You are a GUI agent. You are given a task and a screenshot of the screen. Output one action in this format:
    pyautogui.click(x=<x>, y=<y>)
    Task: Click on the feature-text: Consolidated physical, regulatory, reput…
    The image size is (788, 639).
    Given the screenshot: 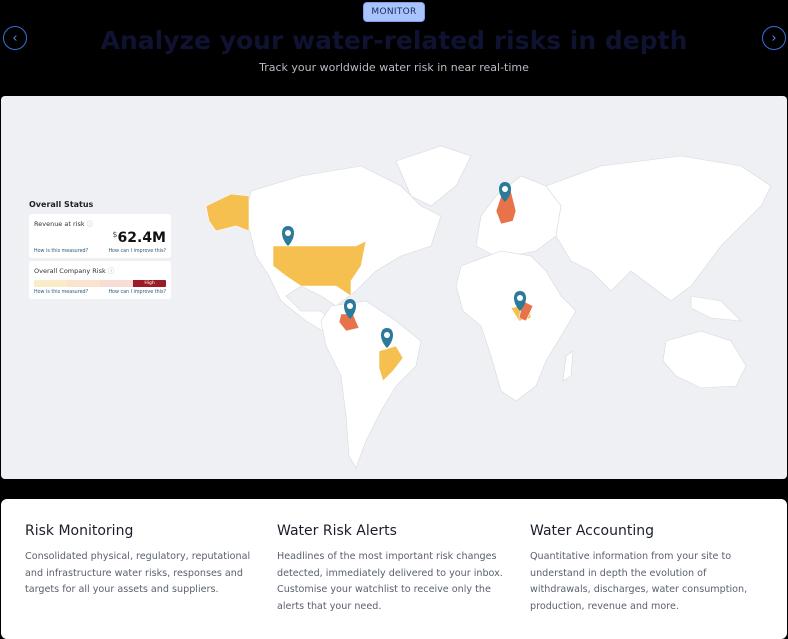 What is the action you would take?
    pyautogui.click(x=138, y=573)
    